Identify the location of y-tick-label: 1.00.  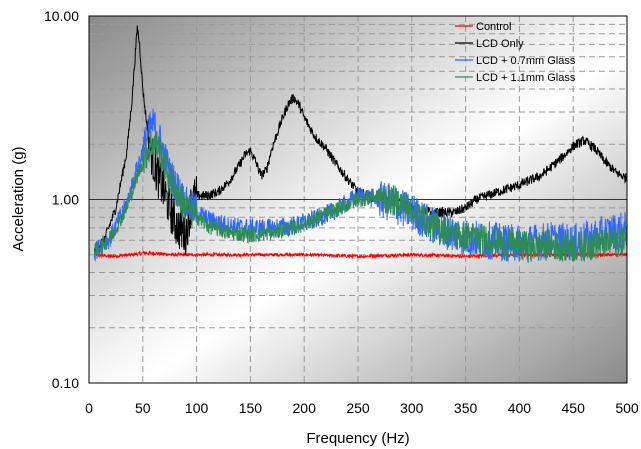
(65, 200).